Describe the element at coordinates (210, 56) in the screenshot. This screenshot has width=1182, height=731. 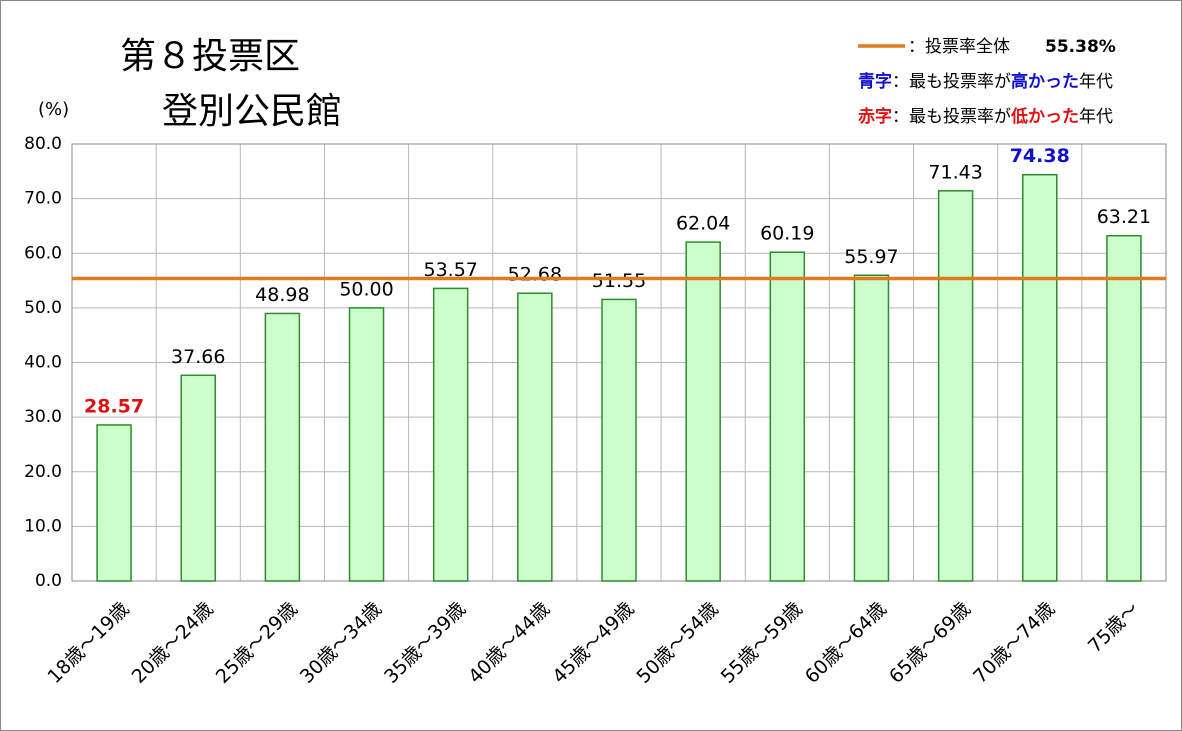
I see `chart-title: 第８投票区` at that location.